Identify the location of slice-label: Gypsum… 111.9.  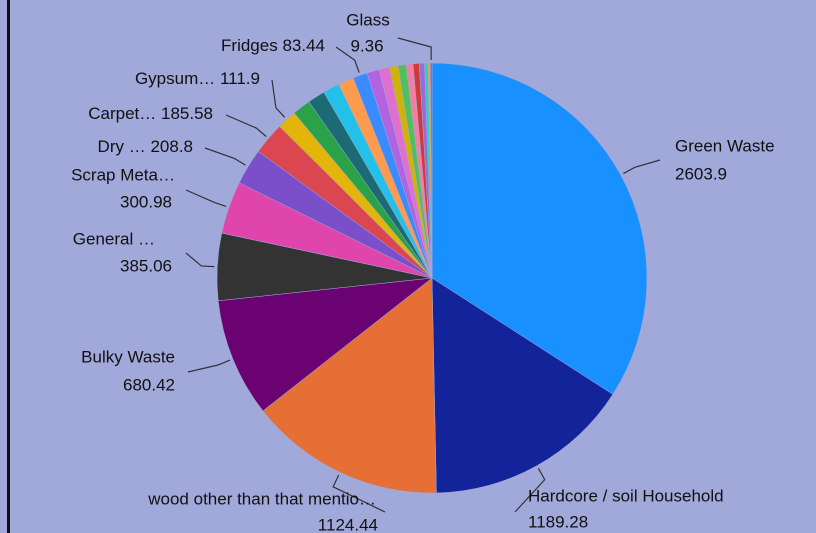
(197, 78).